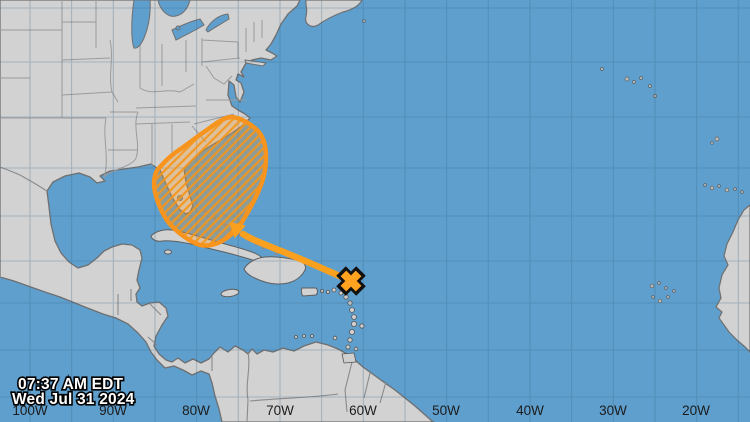 Image resolution: width=750 pixels, height=422 pixels. What do you see at coordinates (329, 325) in the screenshot?
I see `lesser-antilles-islands` at bounding box center [329, 325].